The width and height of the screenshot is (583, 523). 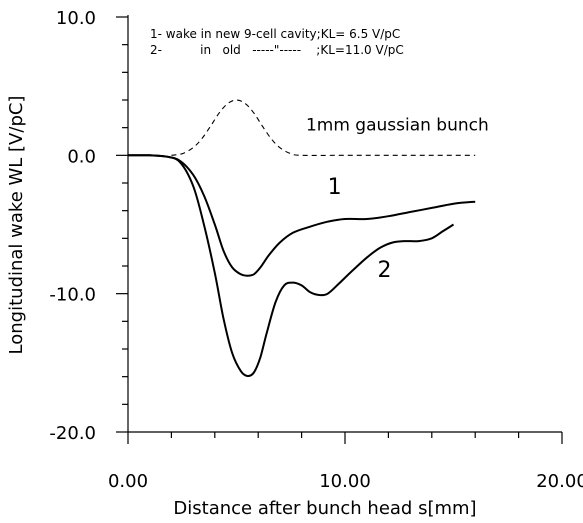 What do you see at coordinates (128, 481) in the screenshot?
I see `x-tick-label: 0.00` at bounding box center [128, 481].